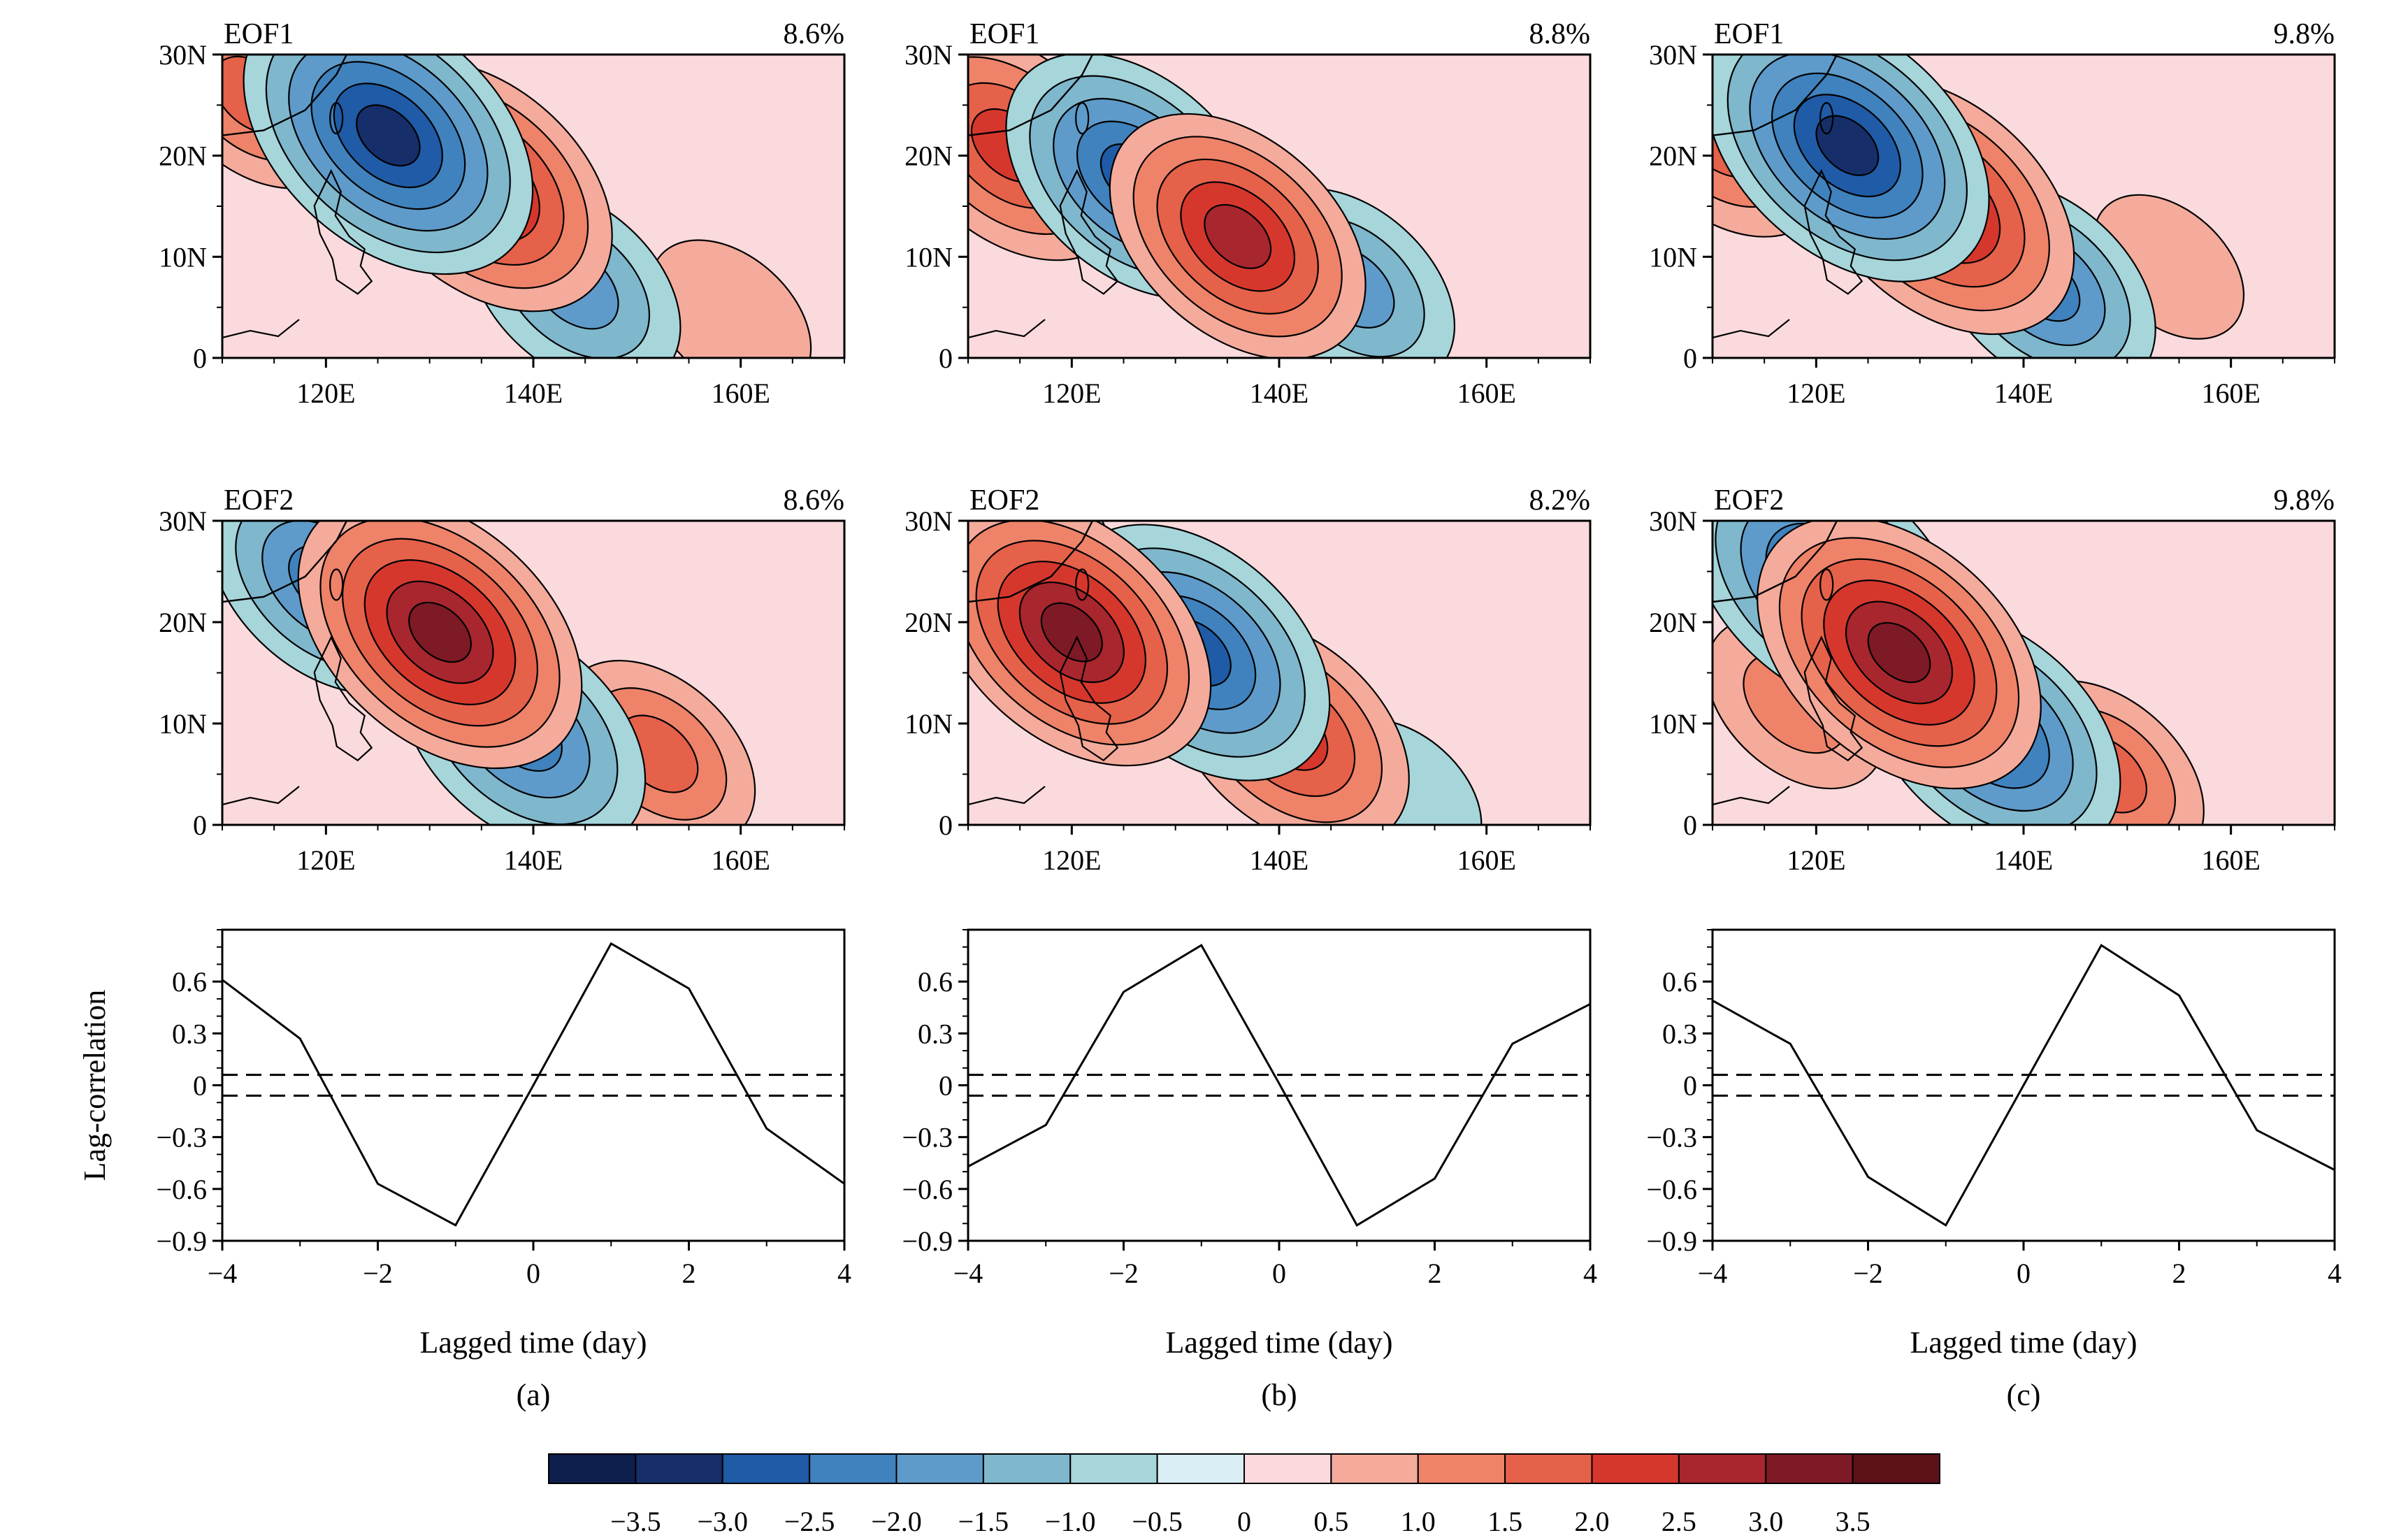  I want to click on colorbar-tick-label: −1.0, so click(1070, 1519).